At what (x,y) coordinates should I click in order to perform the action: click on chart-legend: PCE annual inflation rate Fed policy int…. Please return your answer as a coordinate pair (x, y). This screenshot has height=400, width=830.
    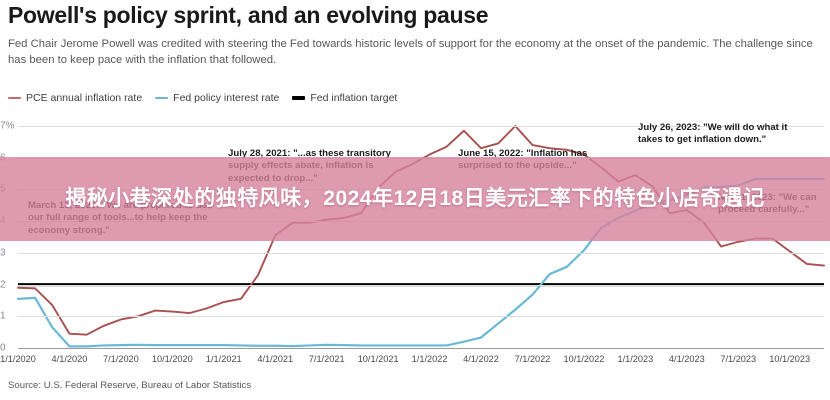
    Looking at the image, I should click on (202, 98).